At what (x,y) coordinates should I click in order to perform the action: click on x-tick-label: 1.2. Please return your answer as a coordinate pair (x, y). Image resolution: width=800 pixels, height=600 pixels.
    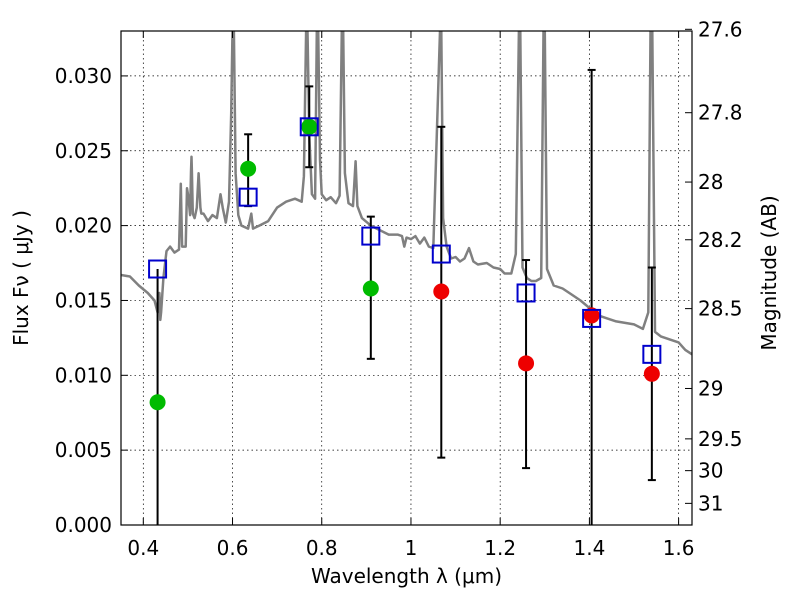
    Looking at the image, I should click on (500, 548).